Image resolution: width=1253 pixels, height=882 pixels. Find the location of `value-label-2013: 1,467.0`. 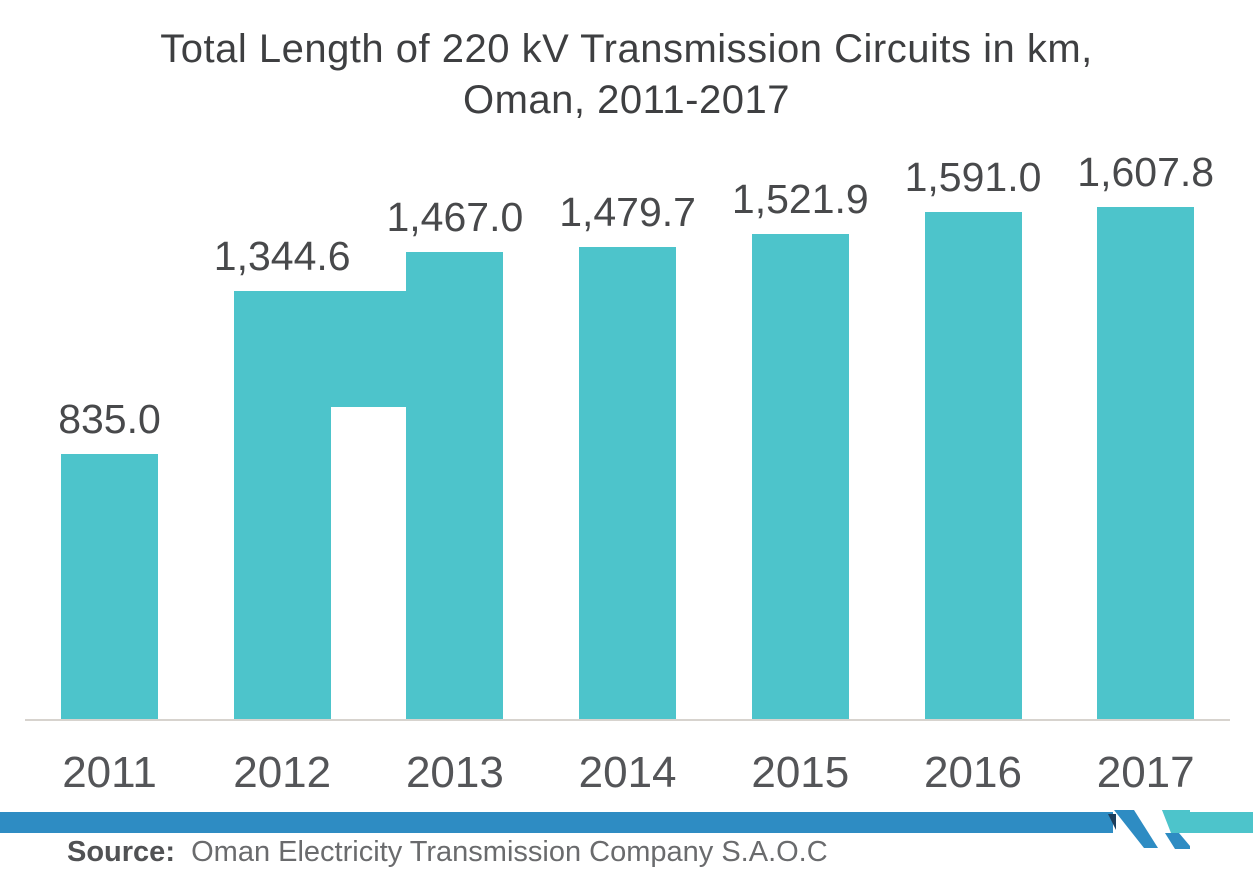

value-label-2013: 1,467.0 is located at coordinates (455, 216).